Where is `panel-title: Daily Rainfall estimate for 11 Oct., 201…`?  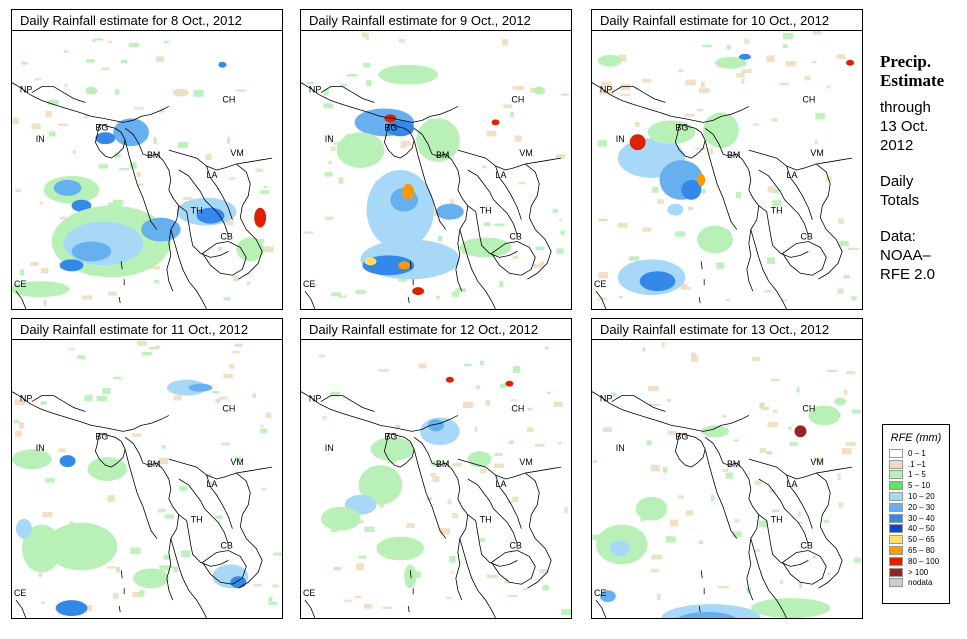 panel-title: Daily Rainfall estimate for 11 Oct., 201… is located at coordinates (147, 329).